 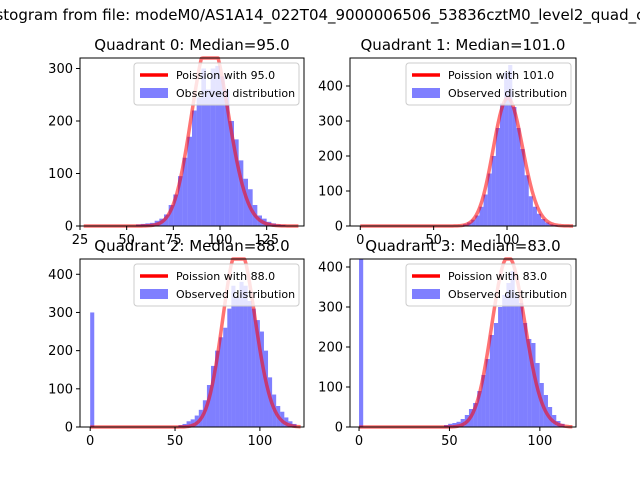 What do you see at coordinates (173, 240) in the screenshot?
I see `x-tick-label: 75` at bounding box center [173, 240].